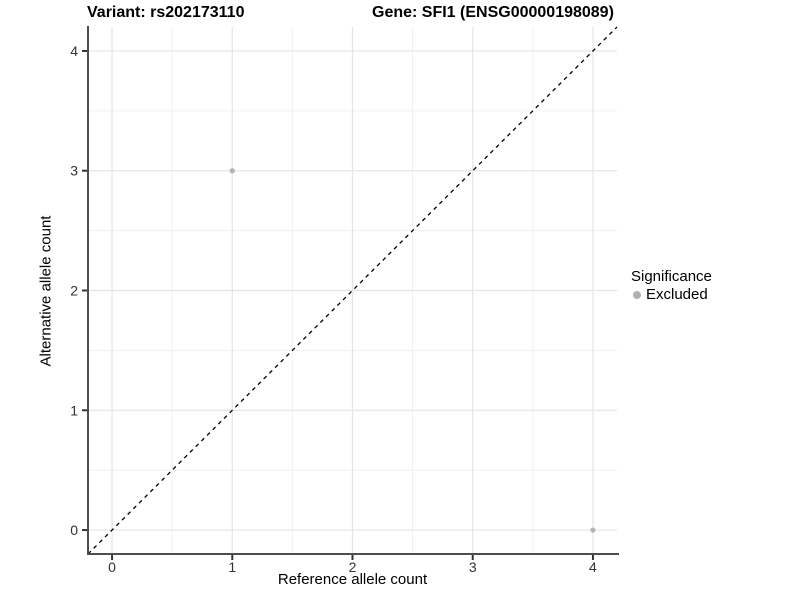 The image size is (800, 600). What do you see at coordinates (74, 51) in the screenshot?
I see `y-tick-label: 4` at bounding box center [74, 51].